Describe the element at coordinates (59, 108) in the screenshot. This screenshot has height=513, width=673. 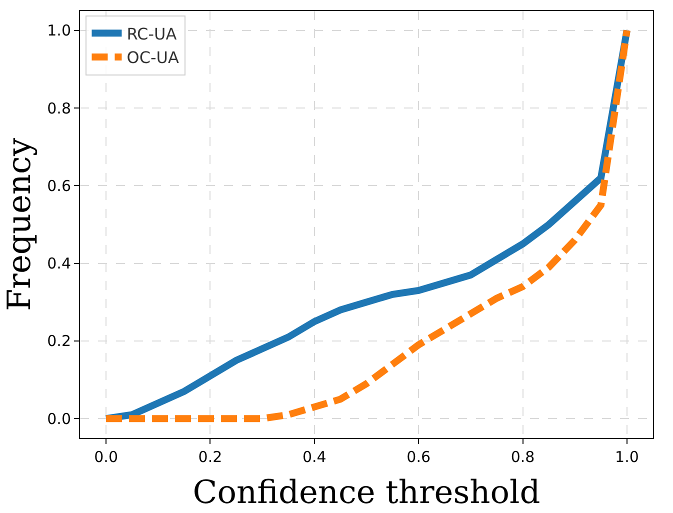
I see `y-tick-label: 0.8` at that location.